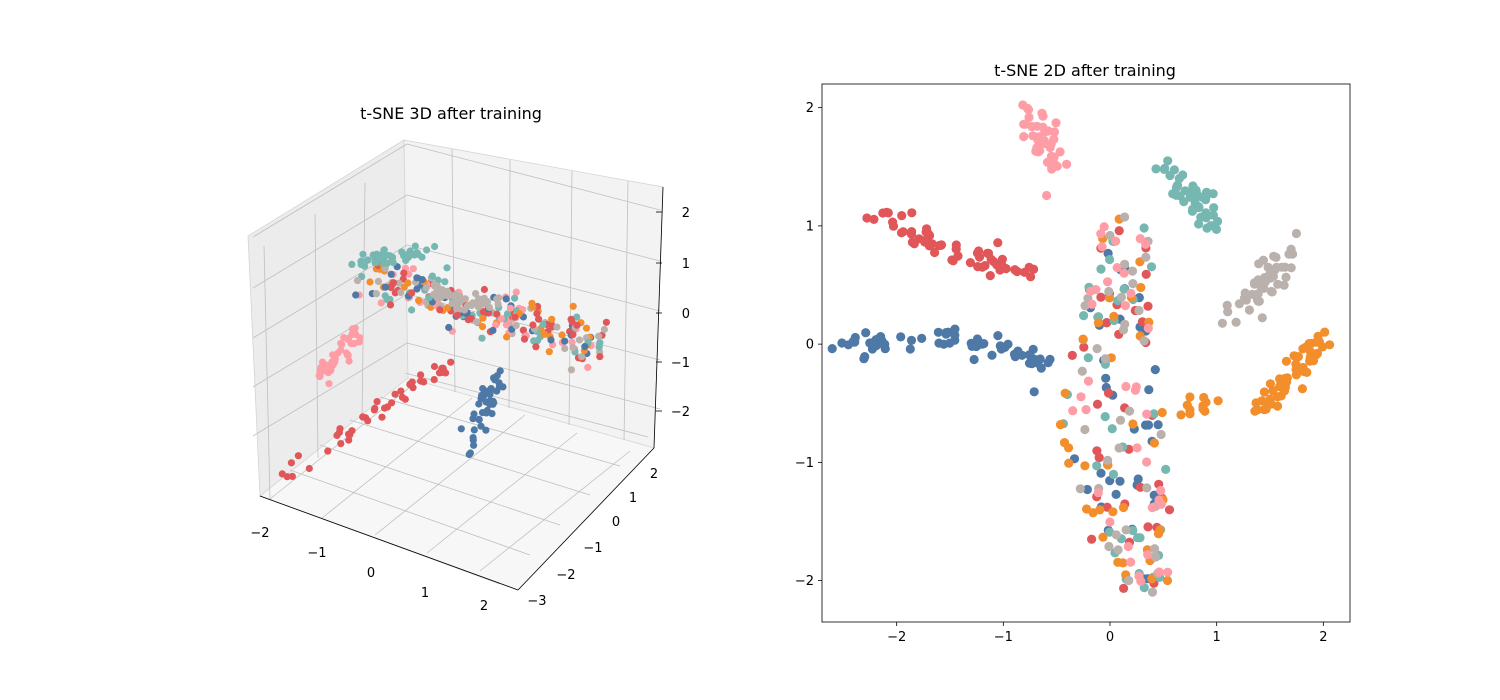 This screenshot has width=1500, height=700. Describe the element at coordinates (686, 264) in the screenshot. I see `z-tick-label: 1` at that location.